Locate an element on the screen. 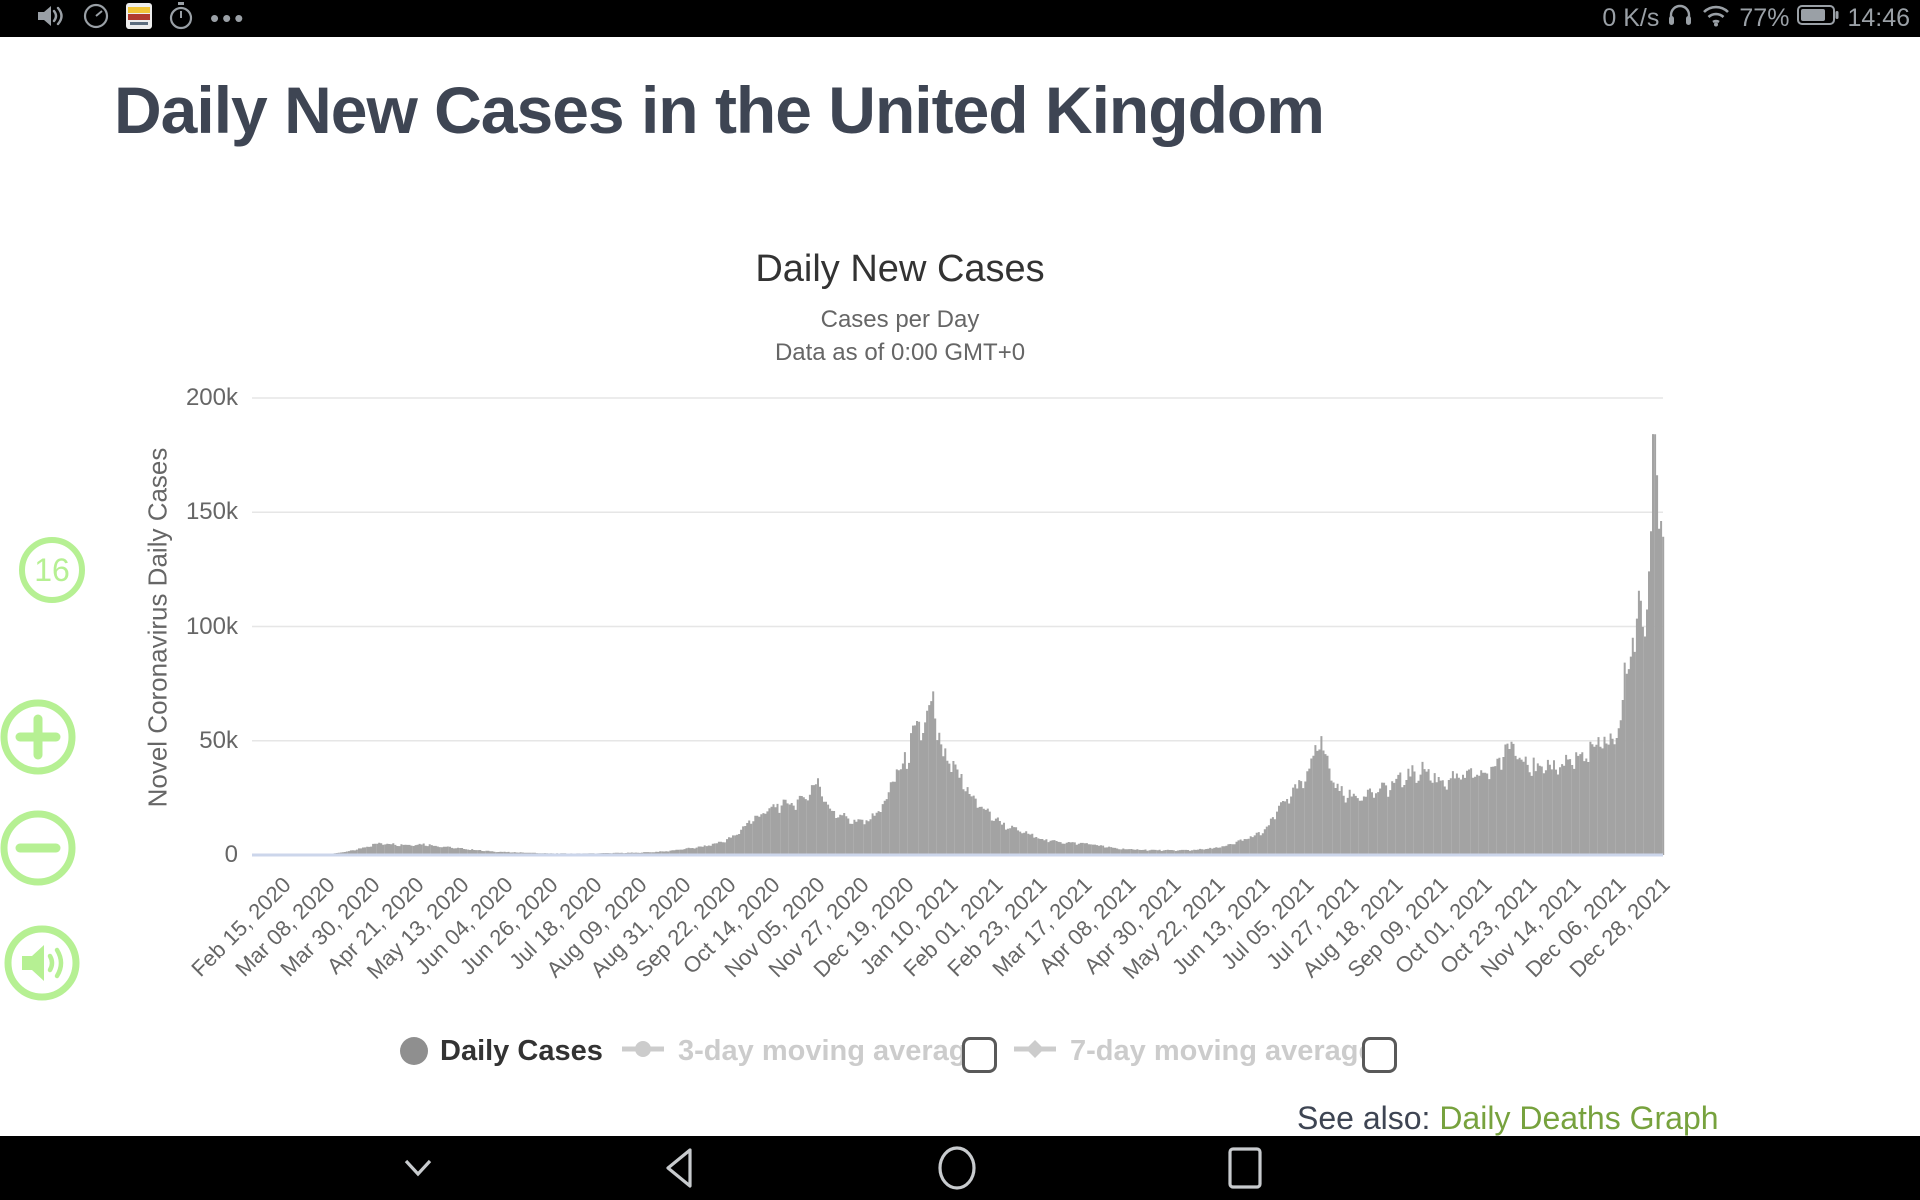 The image size is (1920, 1200). clock-time: 14:46 is located at coordinates (1878, 18).